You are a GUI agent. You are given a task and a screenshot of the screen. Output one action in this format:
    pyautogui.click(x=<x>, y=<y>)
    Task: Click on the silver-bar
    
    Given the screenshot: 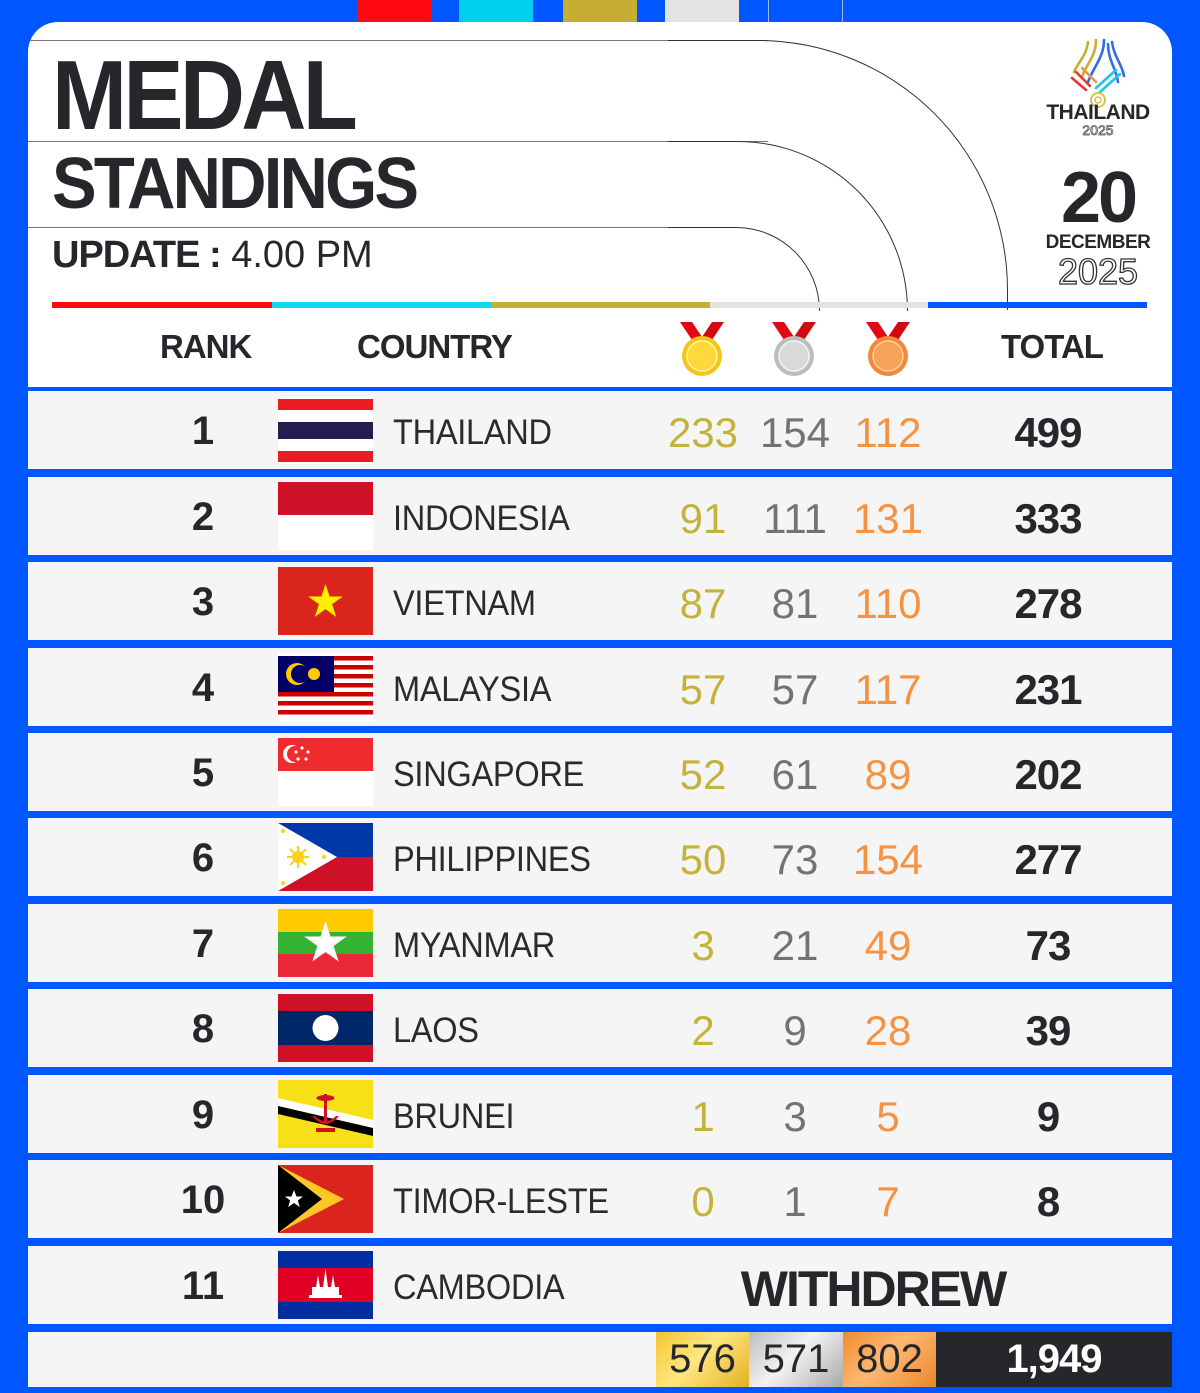 What is the action you would take?
    pyautogui.click(x=702, y=11)
    